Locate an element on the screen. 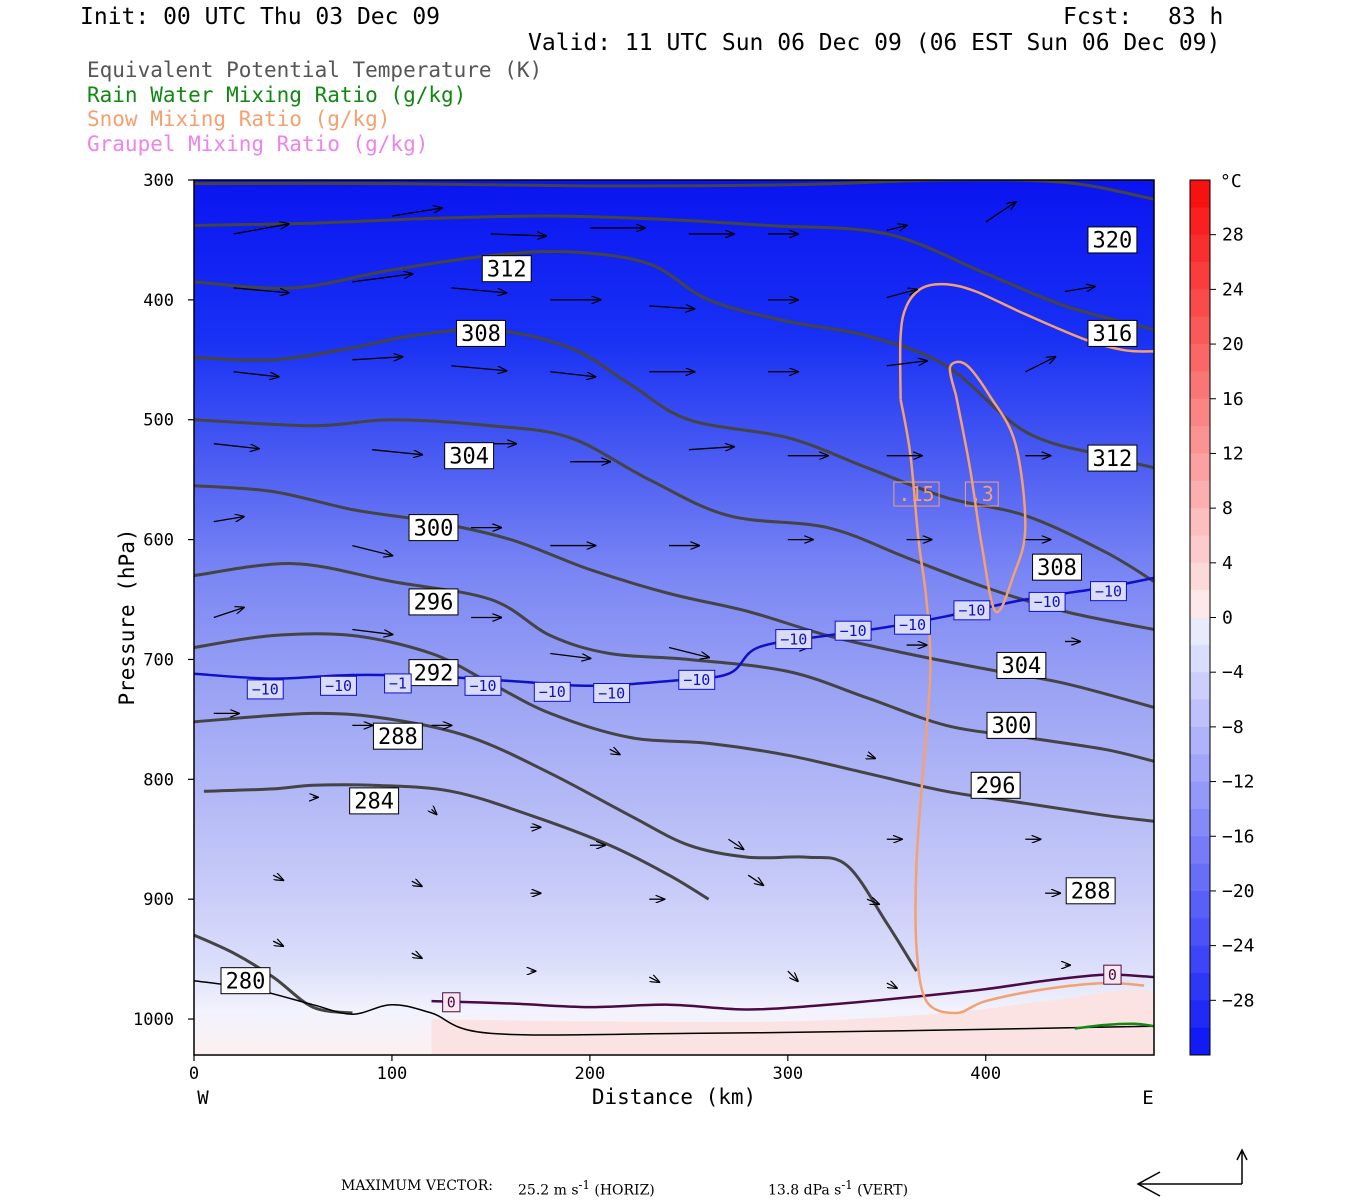 Image resolution: width=1350 pixels, height=1200 pixels. colorbar-segment--30 is located at coordinates (1200, 1041).